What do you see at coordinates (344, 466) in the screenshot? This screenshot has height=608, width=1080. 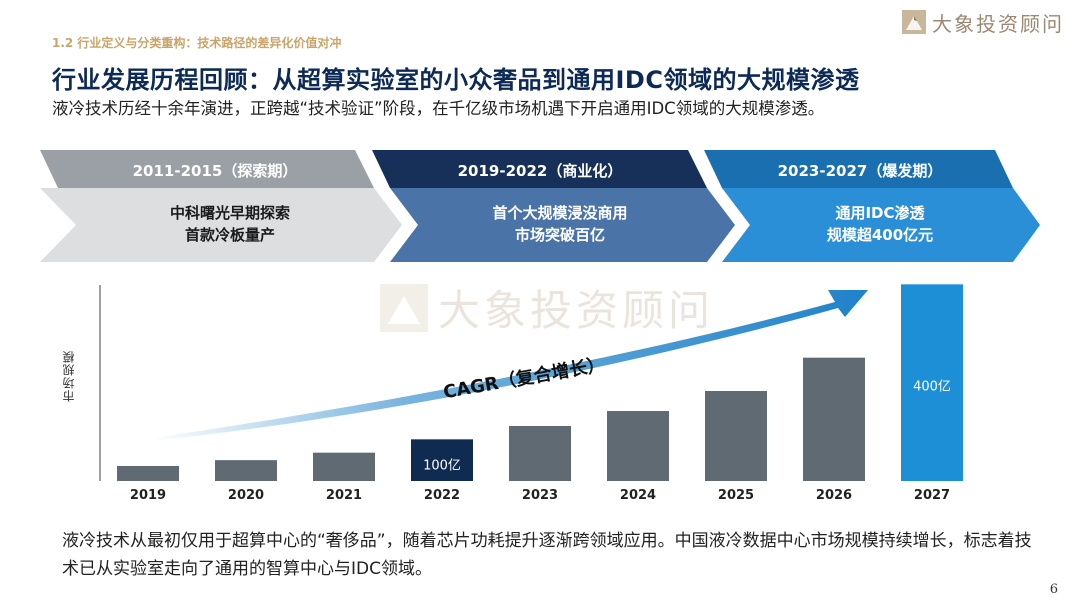 I see `bar-2021` at bounding box center [344, 466].